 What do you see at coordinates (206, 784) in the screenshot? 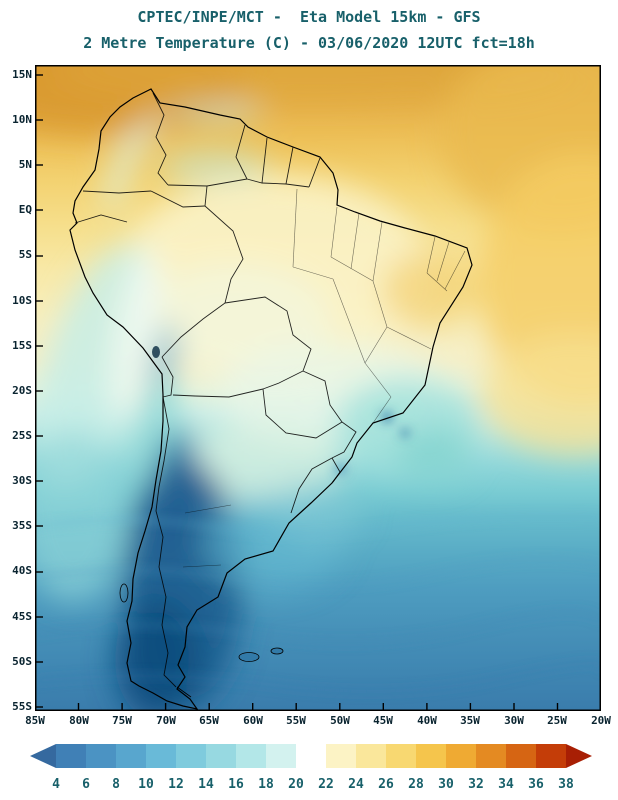
I see `colorbar-tick-label: 14` at bounding box center [206, 784].